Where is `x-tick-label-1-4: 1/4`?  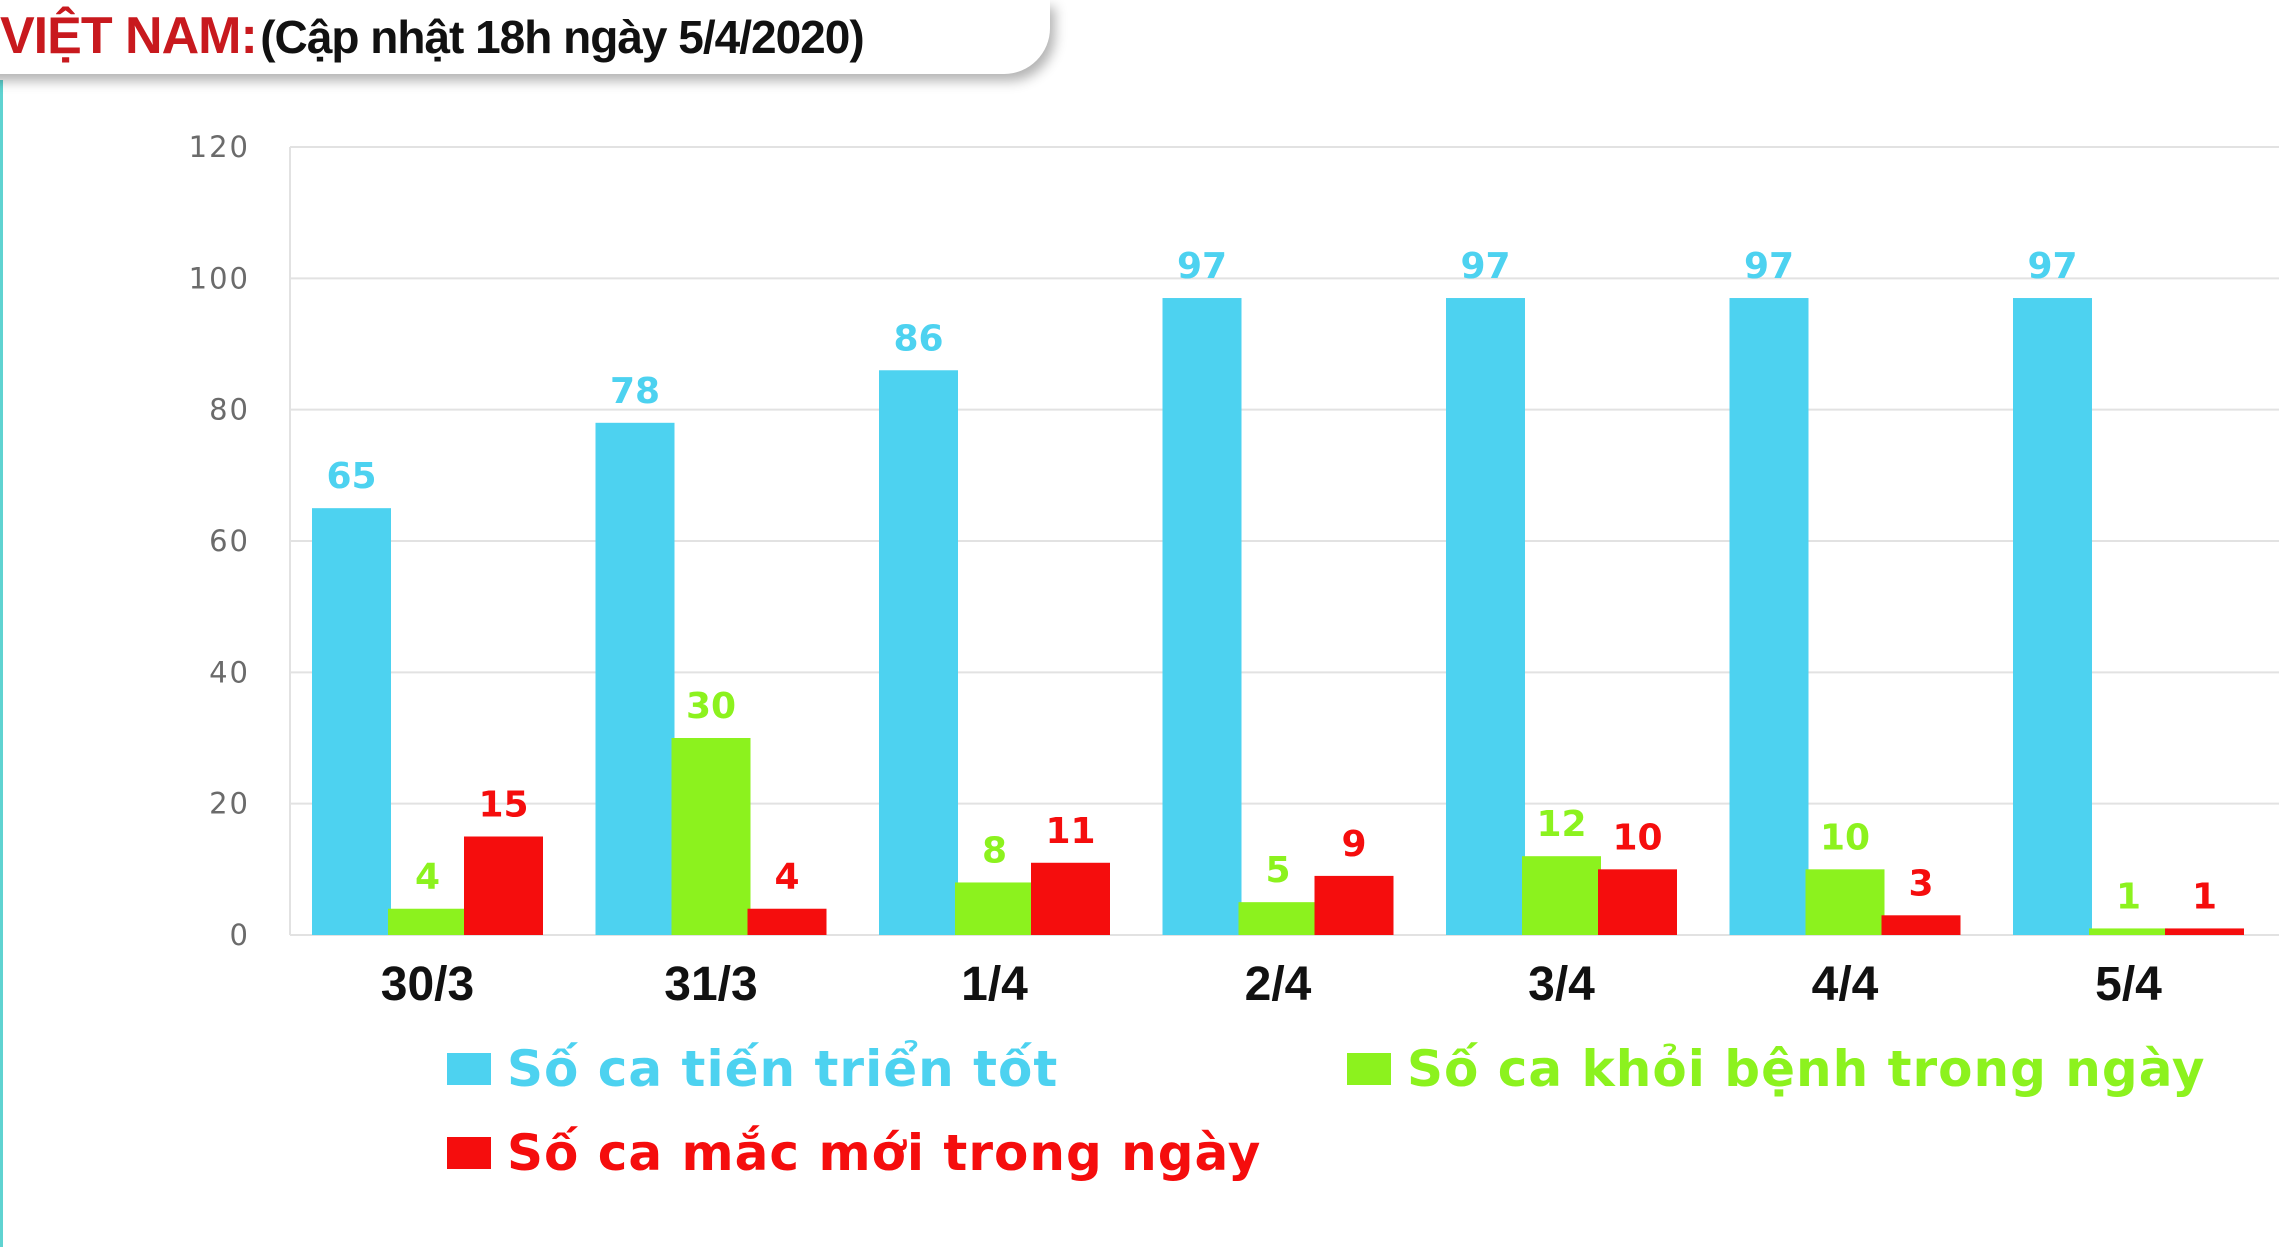
x-tick-label-1-4: 1/4 is located at coordinates (994, 984).